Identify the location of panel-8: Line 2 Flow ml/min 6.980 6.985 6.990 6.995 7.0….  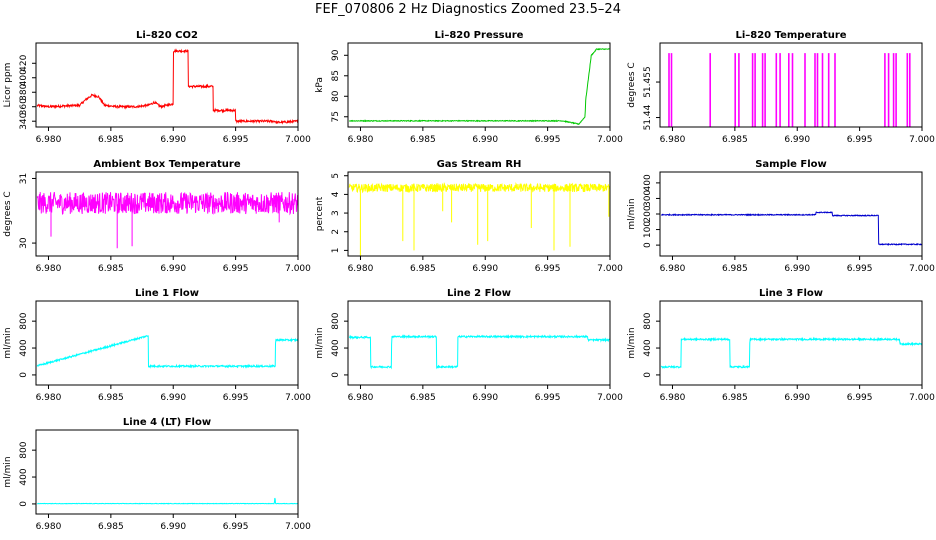
(469, 345).